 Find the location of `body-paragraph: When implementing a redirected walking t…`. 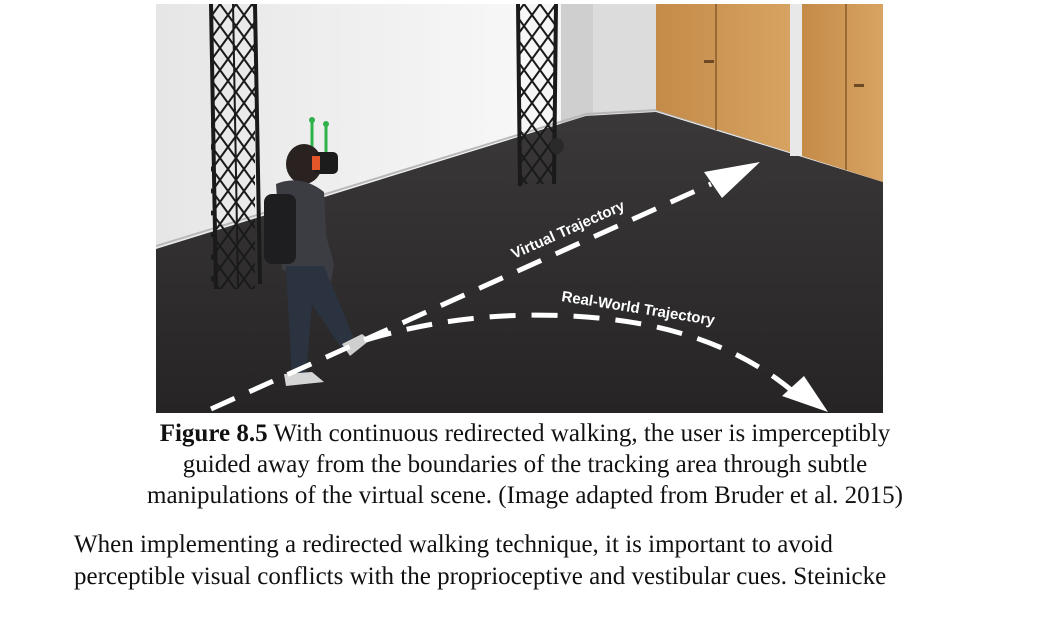

body-paragraph: When implementing a redirected walking t… is located at coordinates (554, 561).